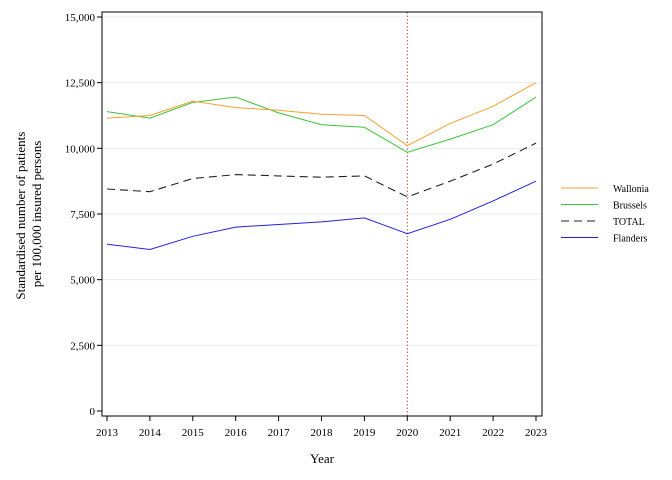 The image size is (672, 480). I want to click on y-tick-label: 2,500, so click(82, 346).